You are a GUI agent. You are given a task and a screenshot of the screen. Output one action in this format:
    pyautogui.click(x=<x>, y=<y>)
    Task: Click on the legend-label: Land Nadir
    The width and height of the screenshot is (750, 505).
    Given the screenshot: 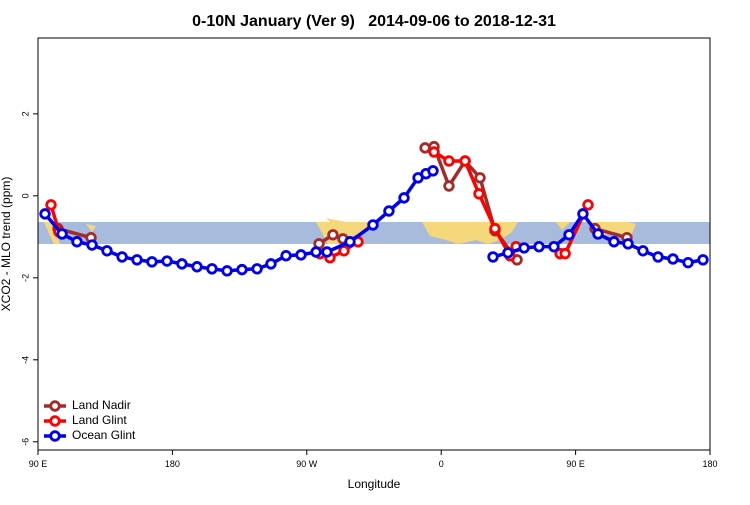 What is the action you would take?
    pyautogui.click(x=101, y=405)
    